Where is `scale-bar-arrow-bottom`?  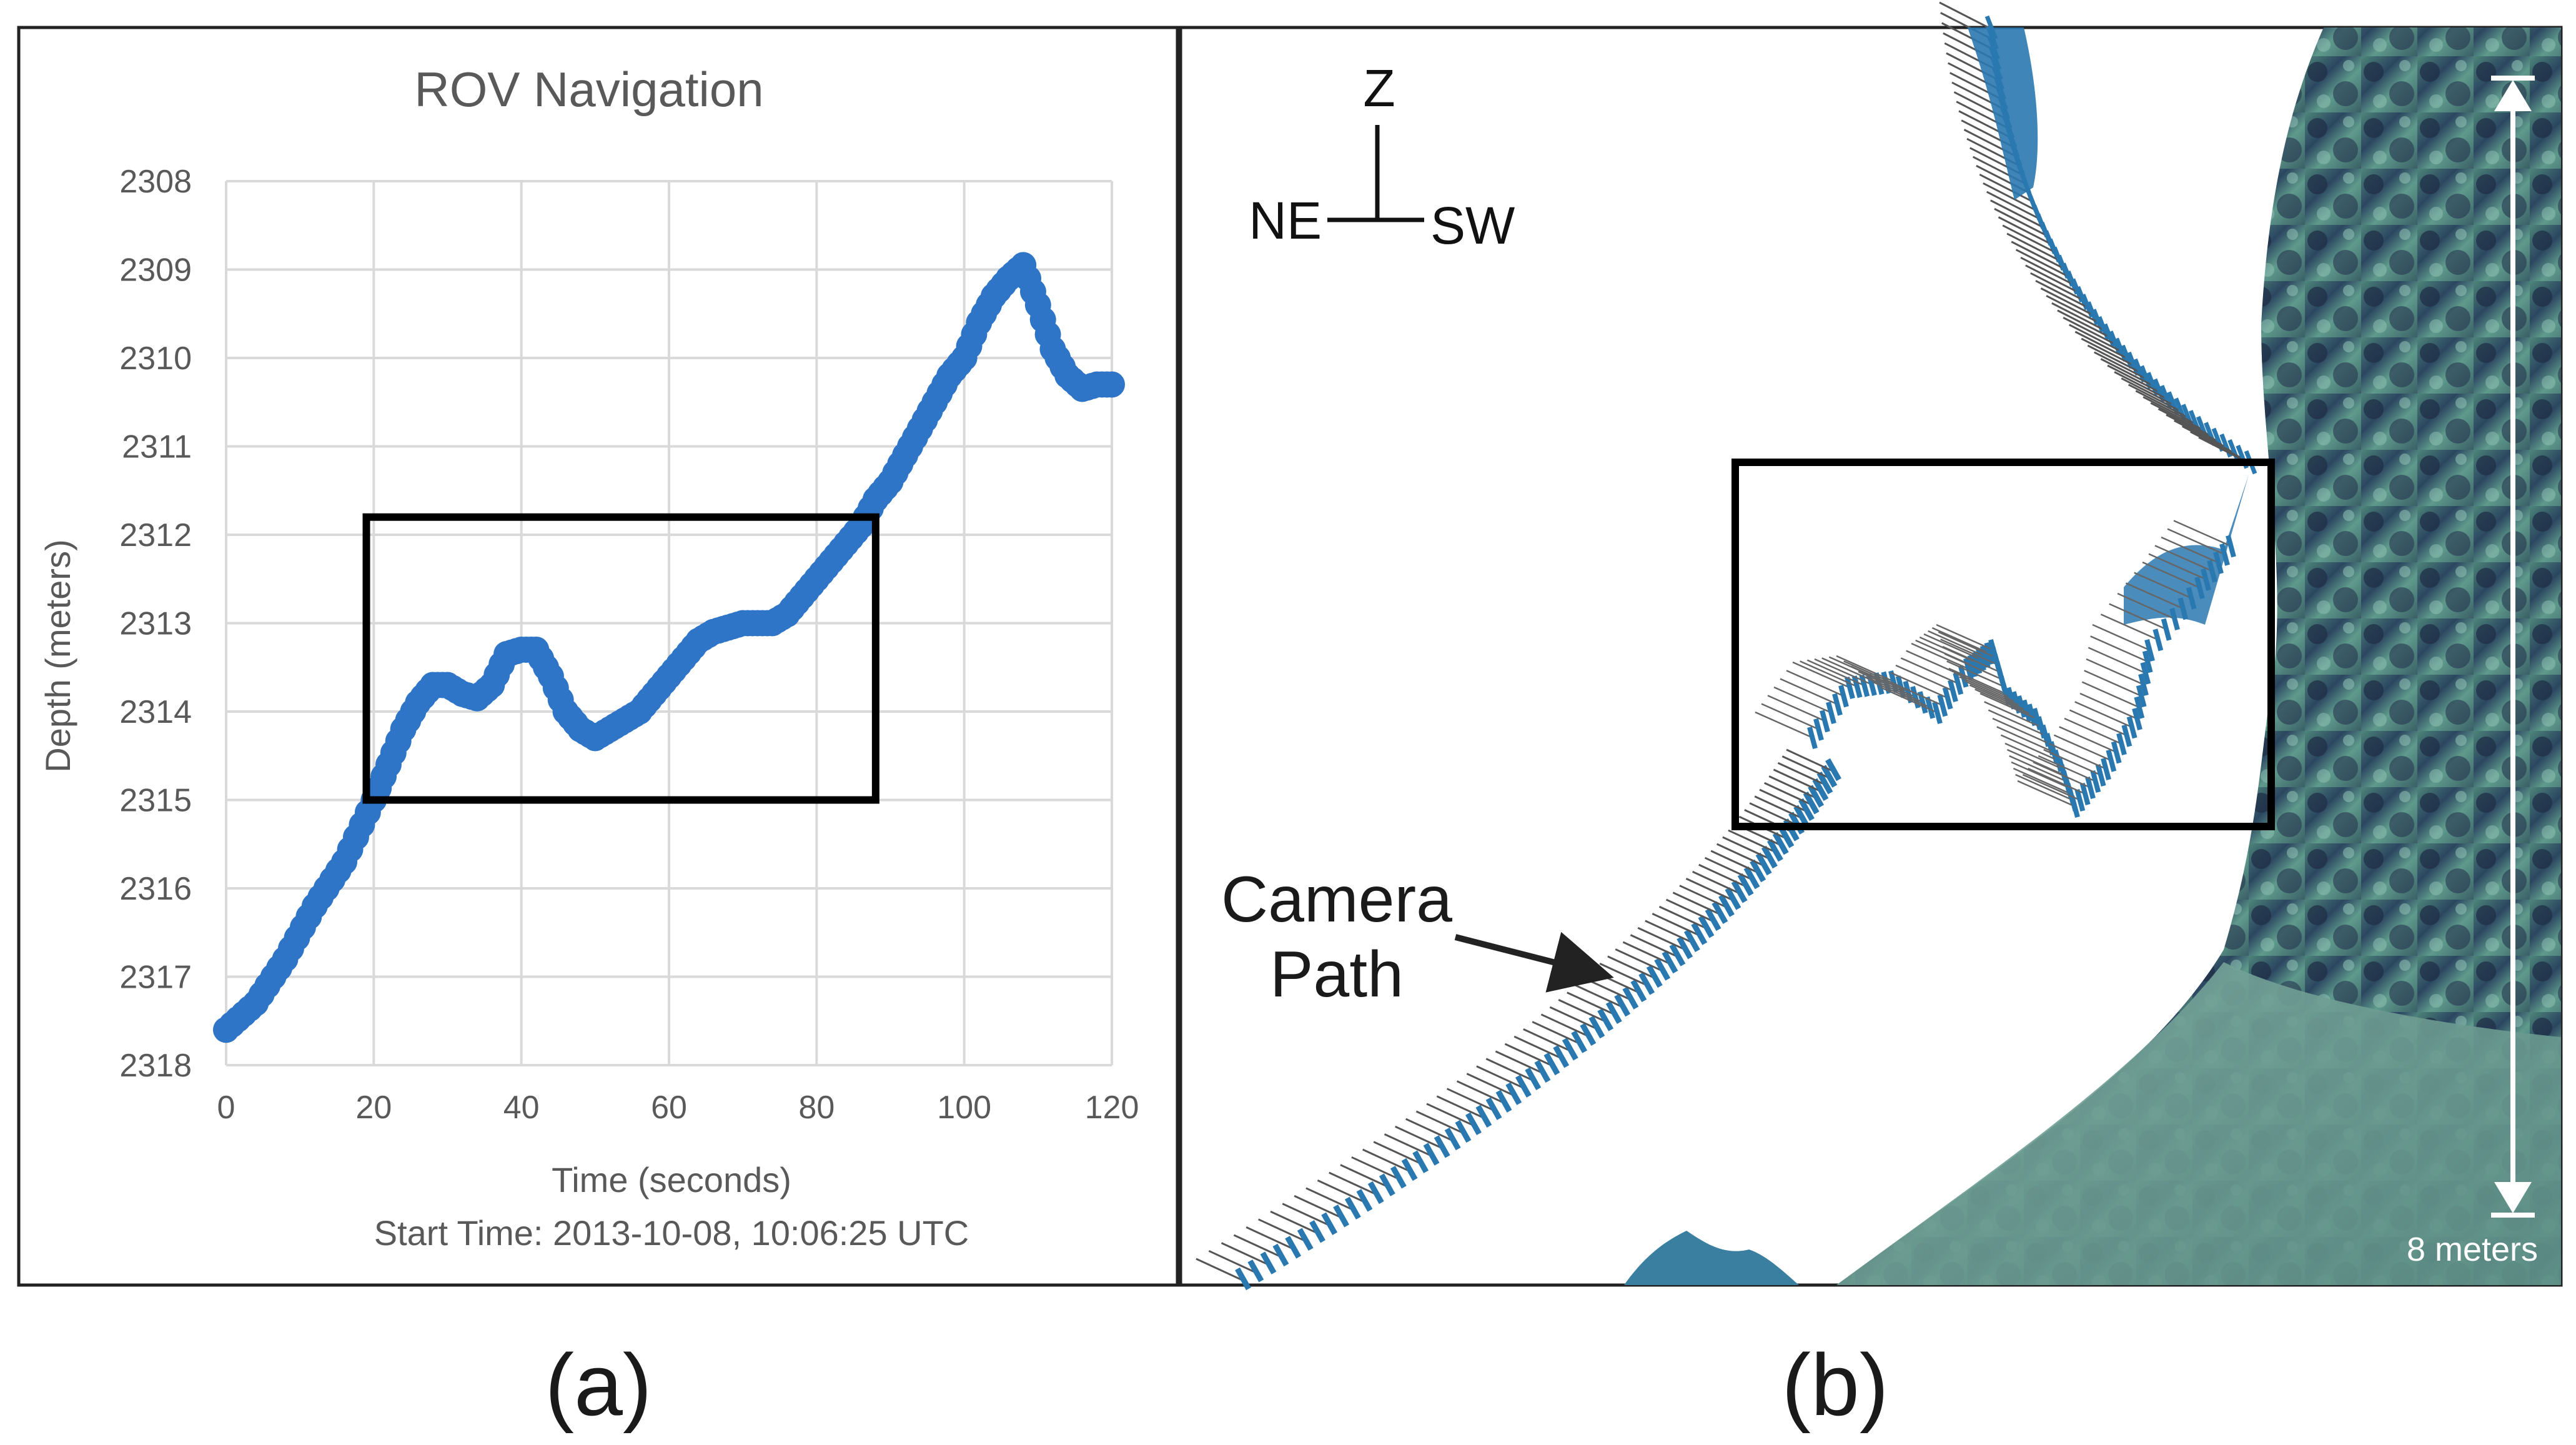
scale-bar-arrow-bottom is located at coordinates (2513, 1197).